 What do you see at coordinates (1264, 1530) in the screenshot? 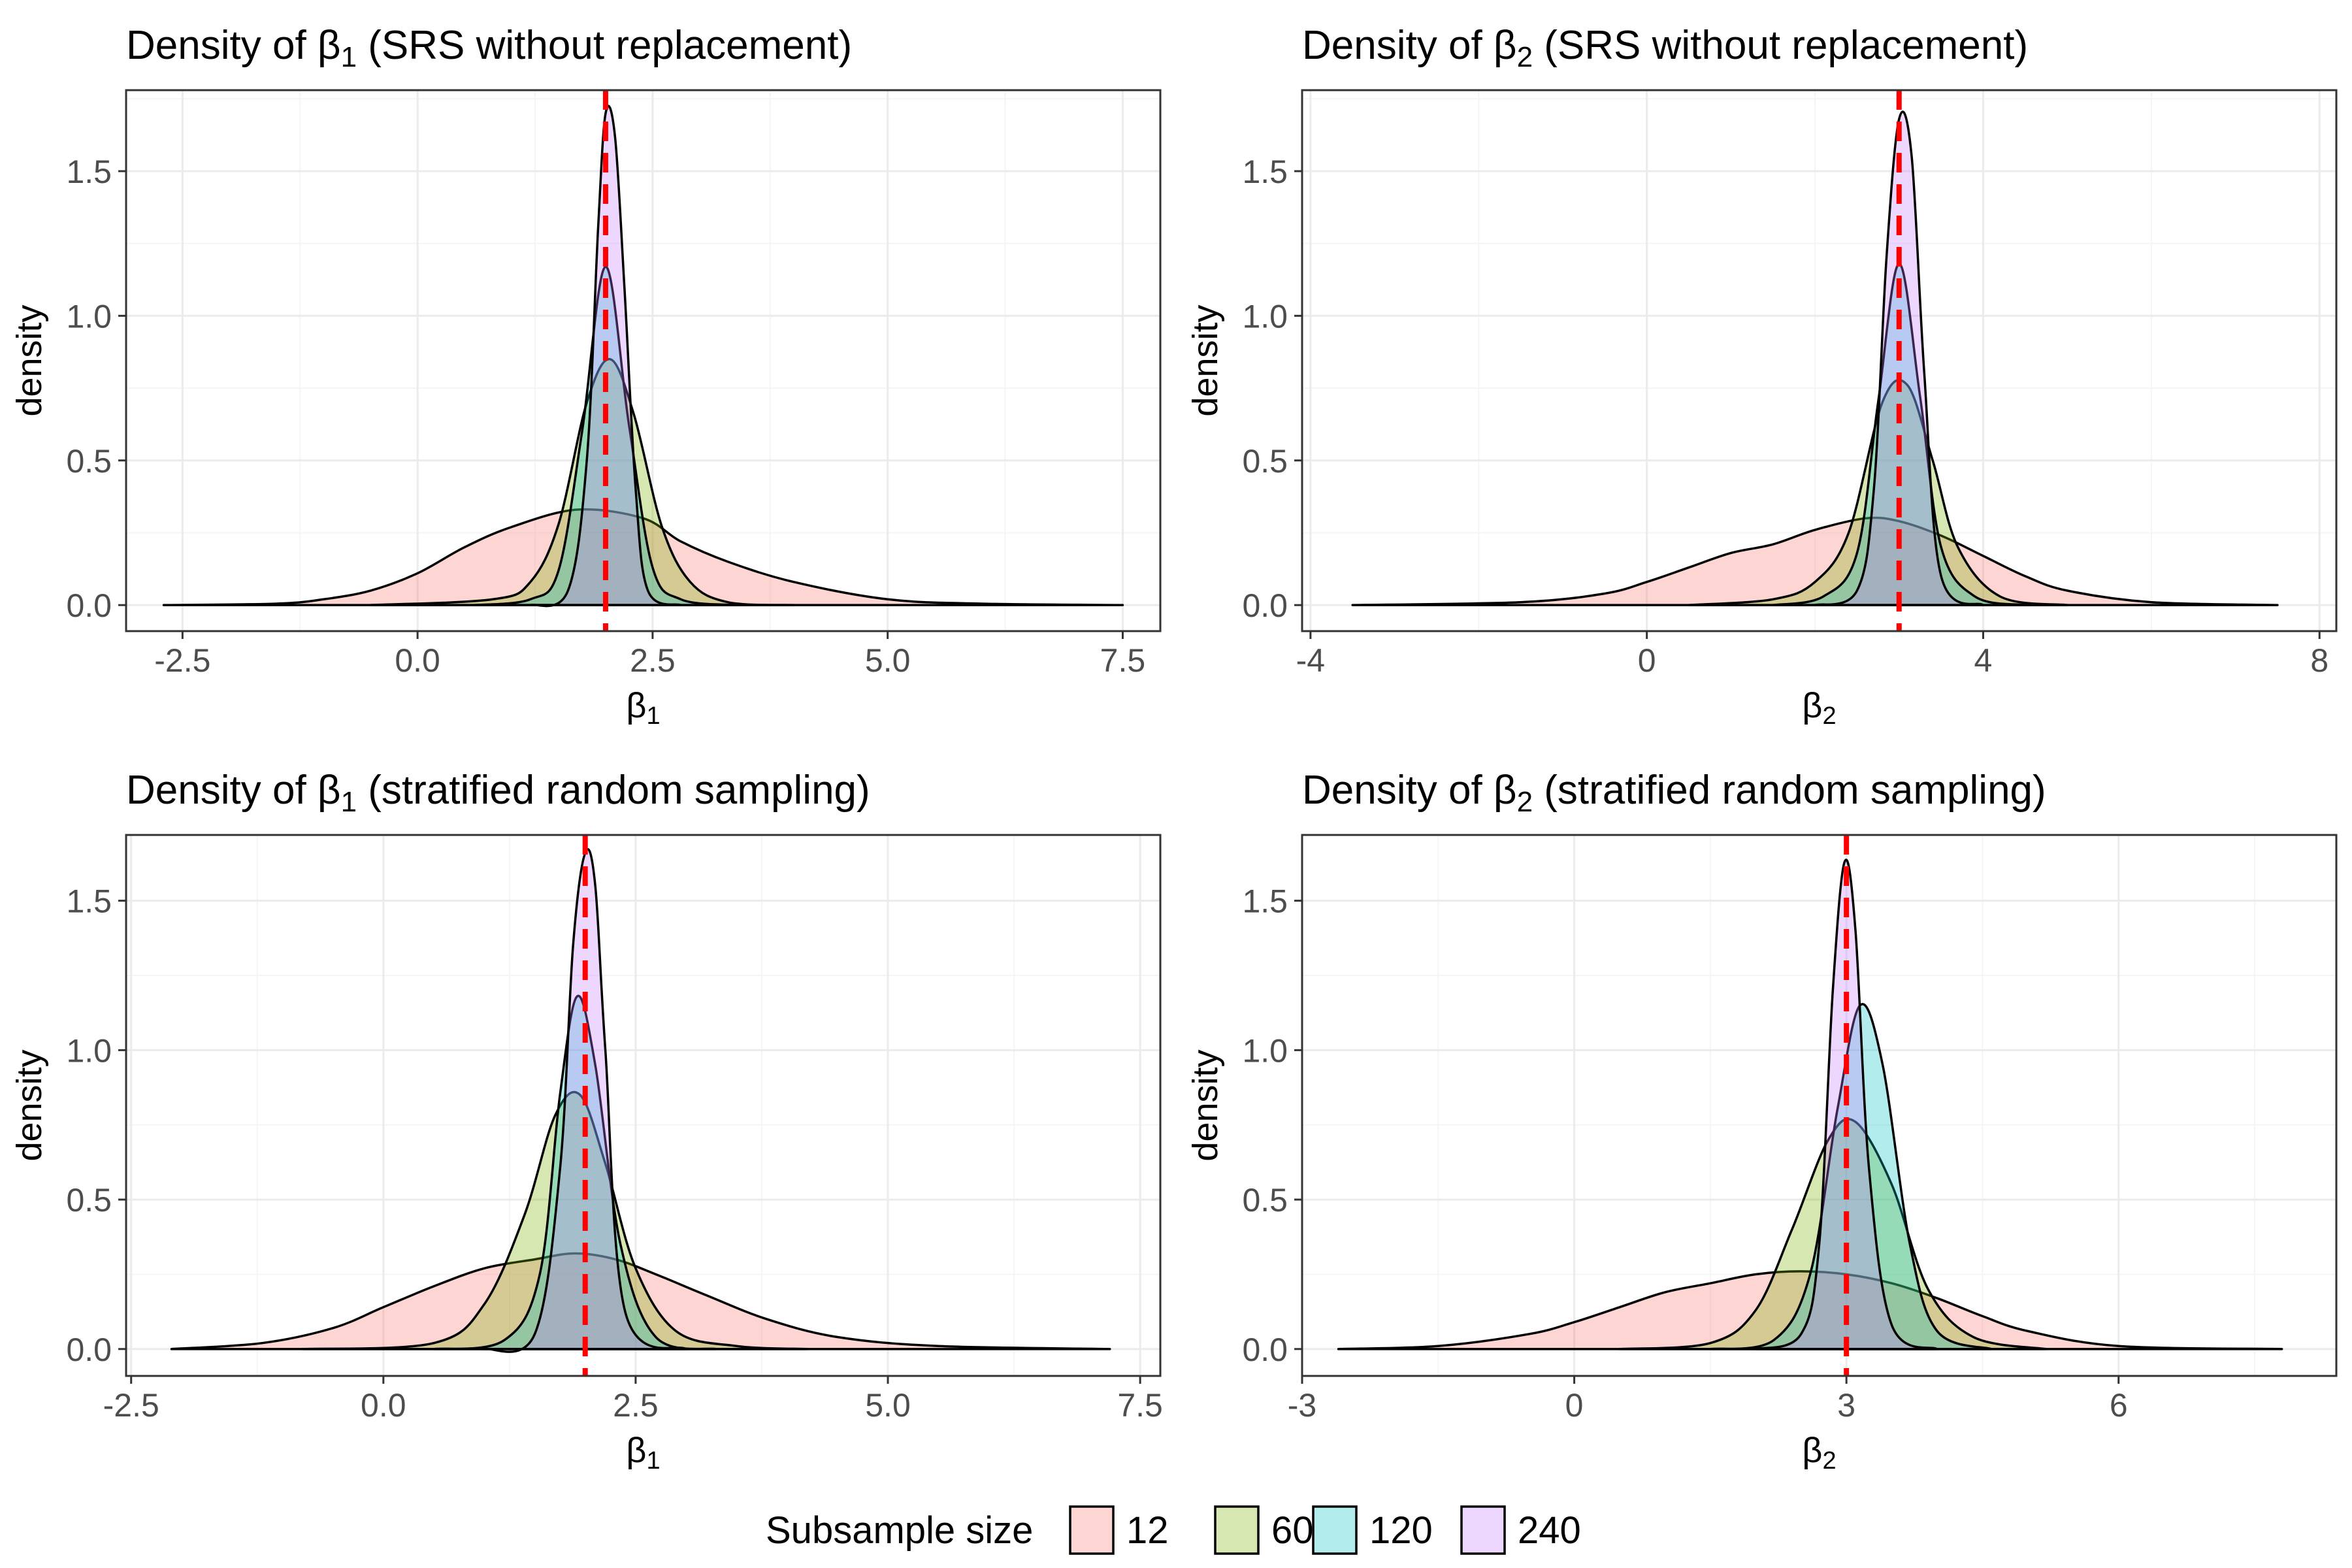
I see `legend-item-60: 60` at bounding box center [1264, 1530].